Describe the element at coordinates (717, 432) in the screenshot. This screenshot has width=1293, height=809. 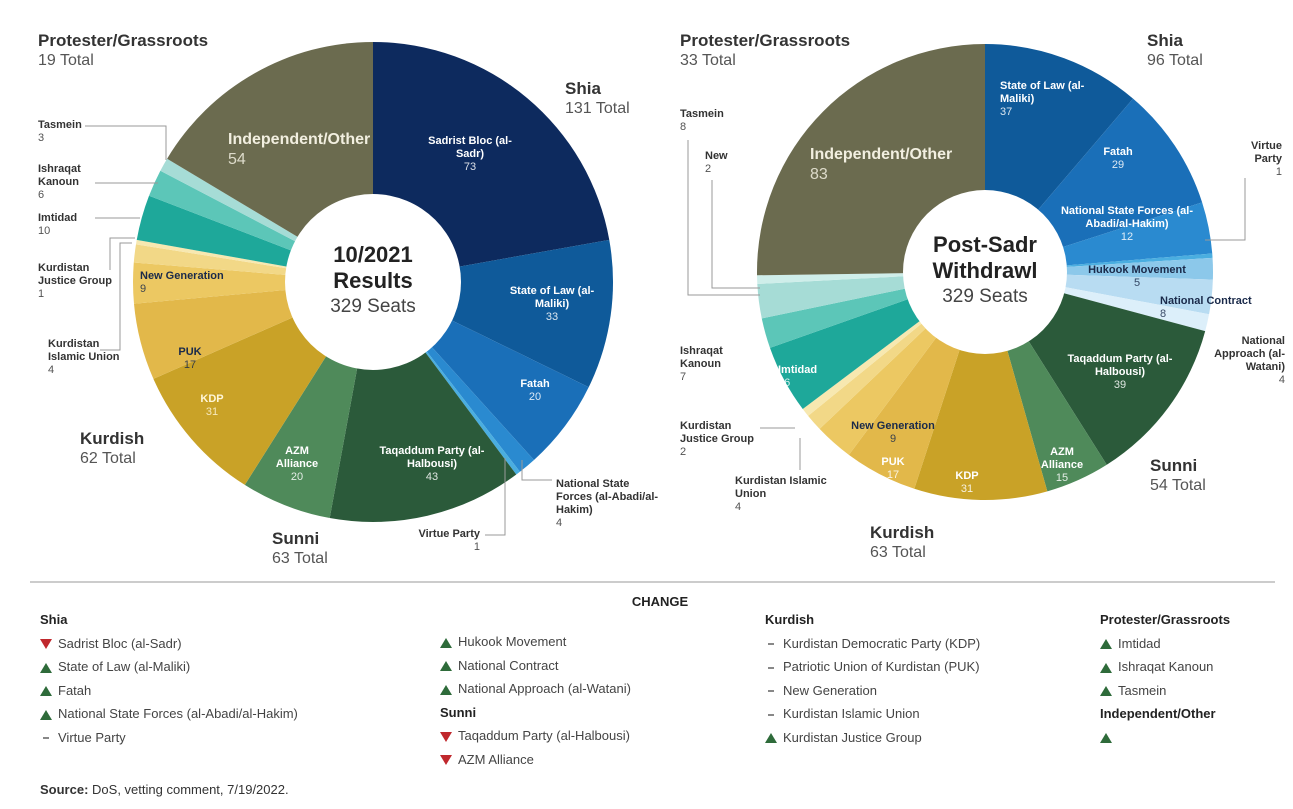
I see `slice-name: Kurdistan Justice Group` at that location.